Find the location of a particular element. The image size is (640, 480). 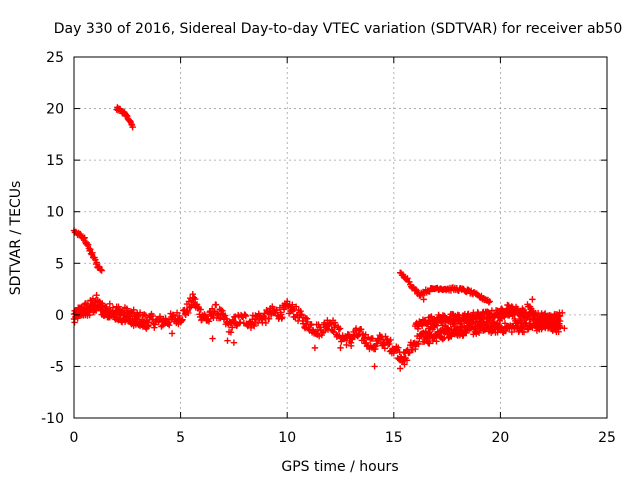

x-tick-label: 20 is located at coordinates (500, 438).